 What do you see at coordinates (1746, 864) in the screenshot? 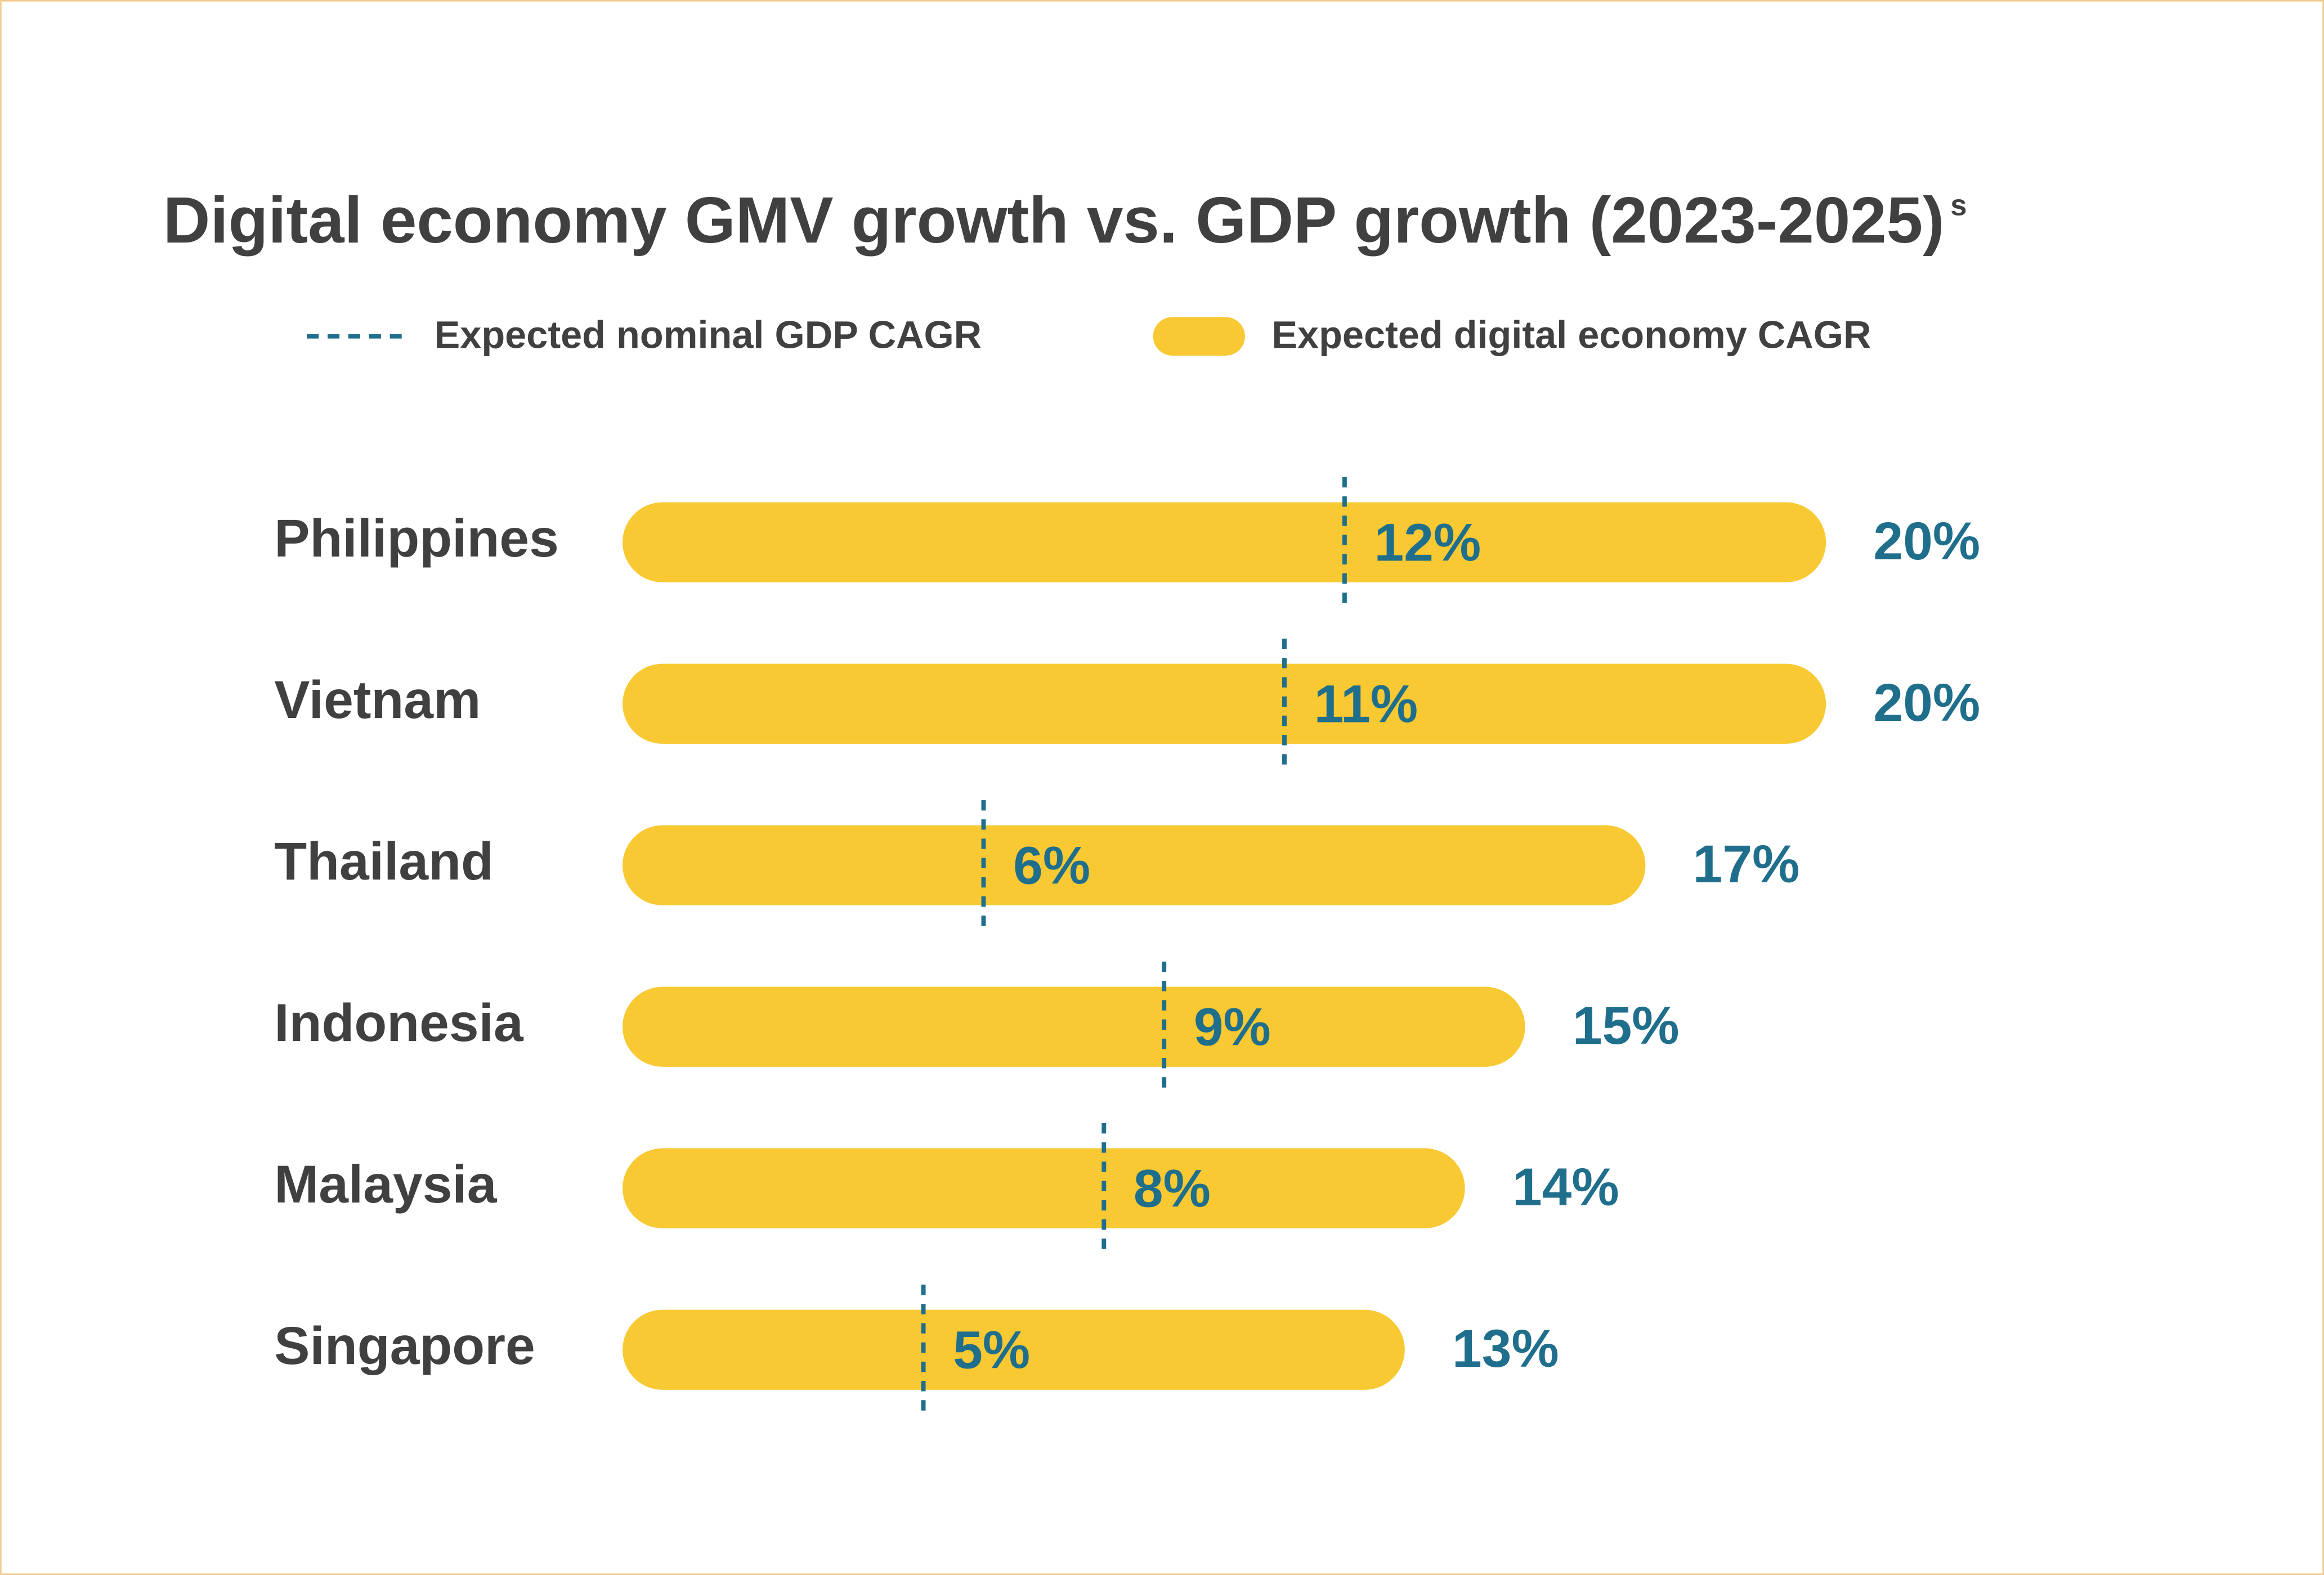
I see `value-label: 17%` at bounding box center [1746, 864].